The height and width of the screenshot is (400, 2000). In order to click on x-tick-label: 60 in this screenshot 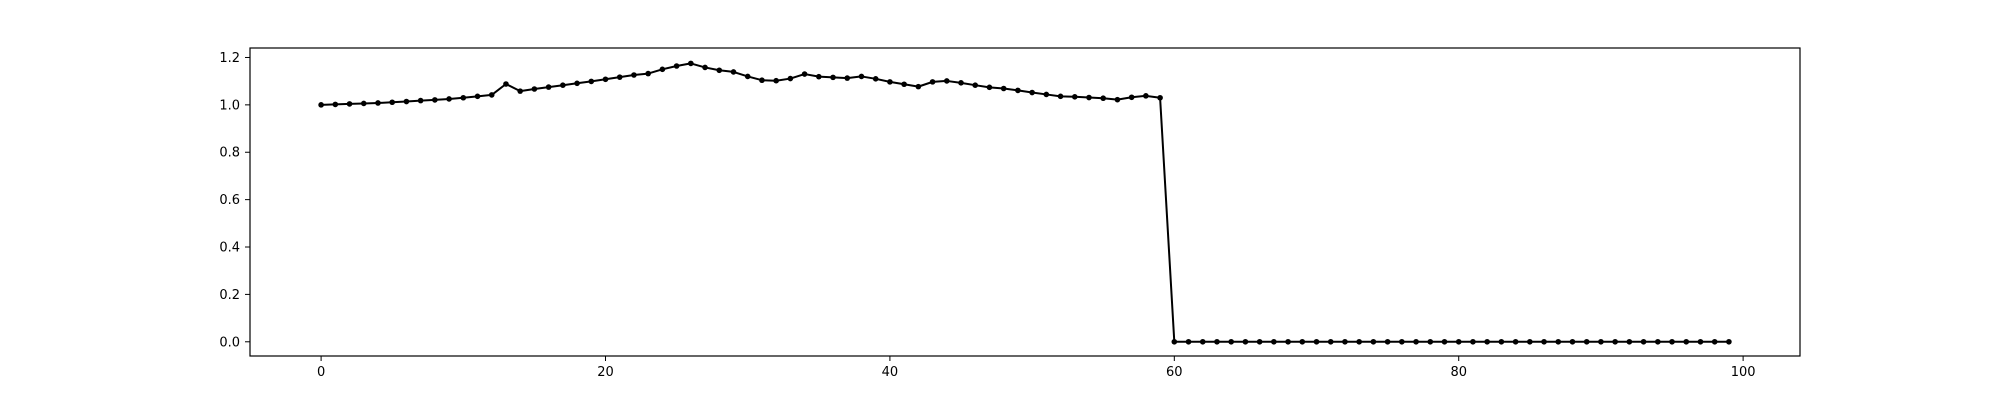, I will do `click(1174, 372)`.